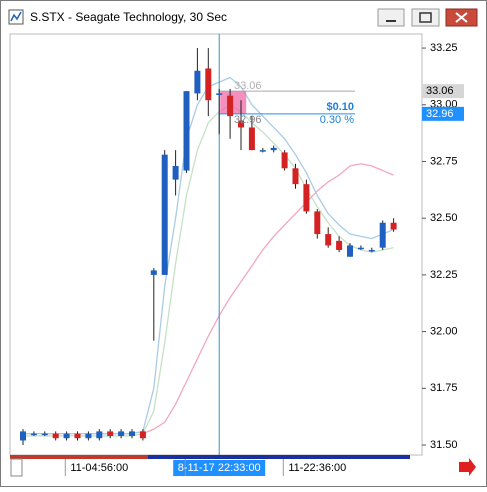  I want to click on window-title: S.STX - Seagate Technology, 30 Sec, so click(128, 17).